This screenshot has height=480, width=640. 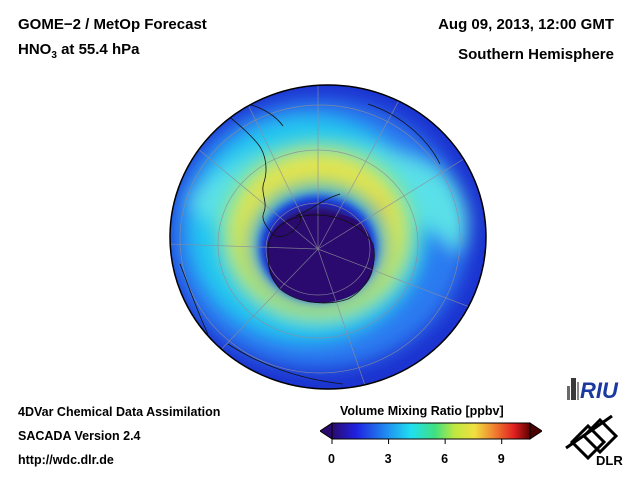 I want to click on colorbar-gradient, so click(x=431, y=431).